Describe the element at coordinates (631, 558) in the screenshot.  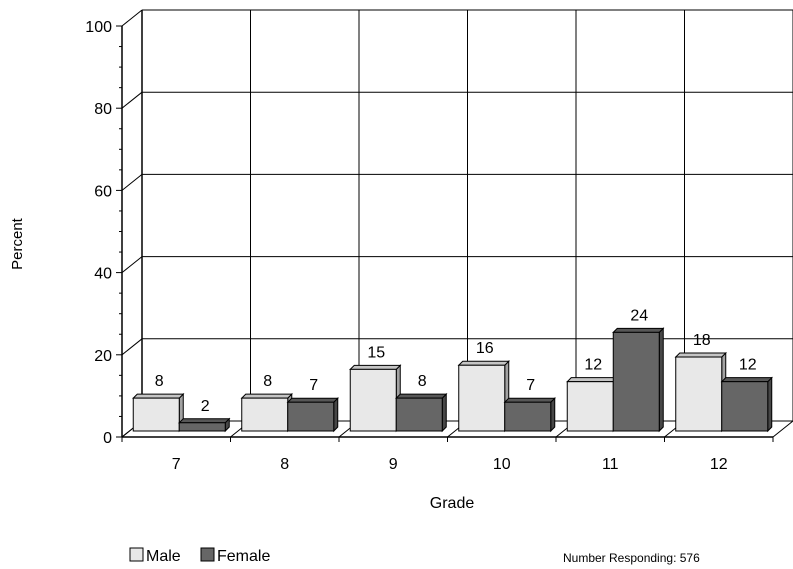
I see `number-responding-note: Number Responding: 576` at that location.